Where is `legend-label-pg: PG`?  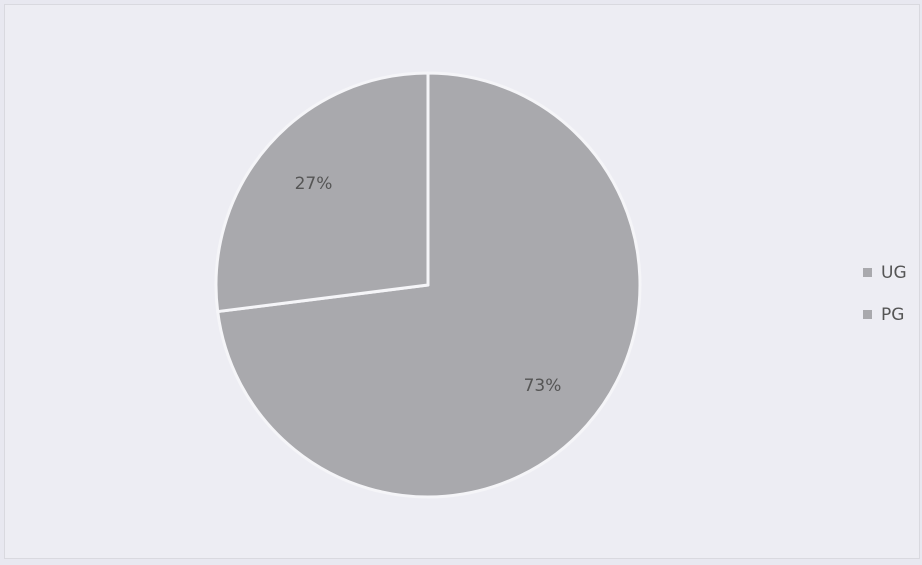
legend-label-pg: PG is located at coordinates (893, 314).